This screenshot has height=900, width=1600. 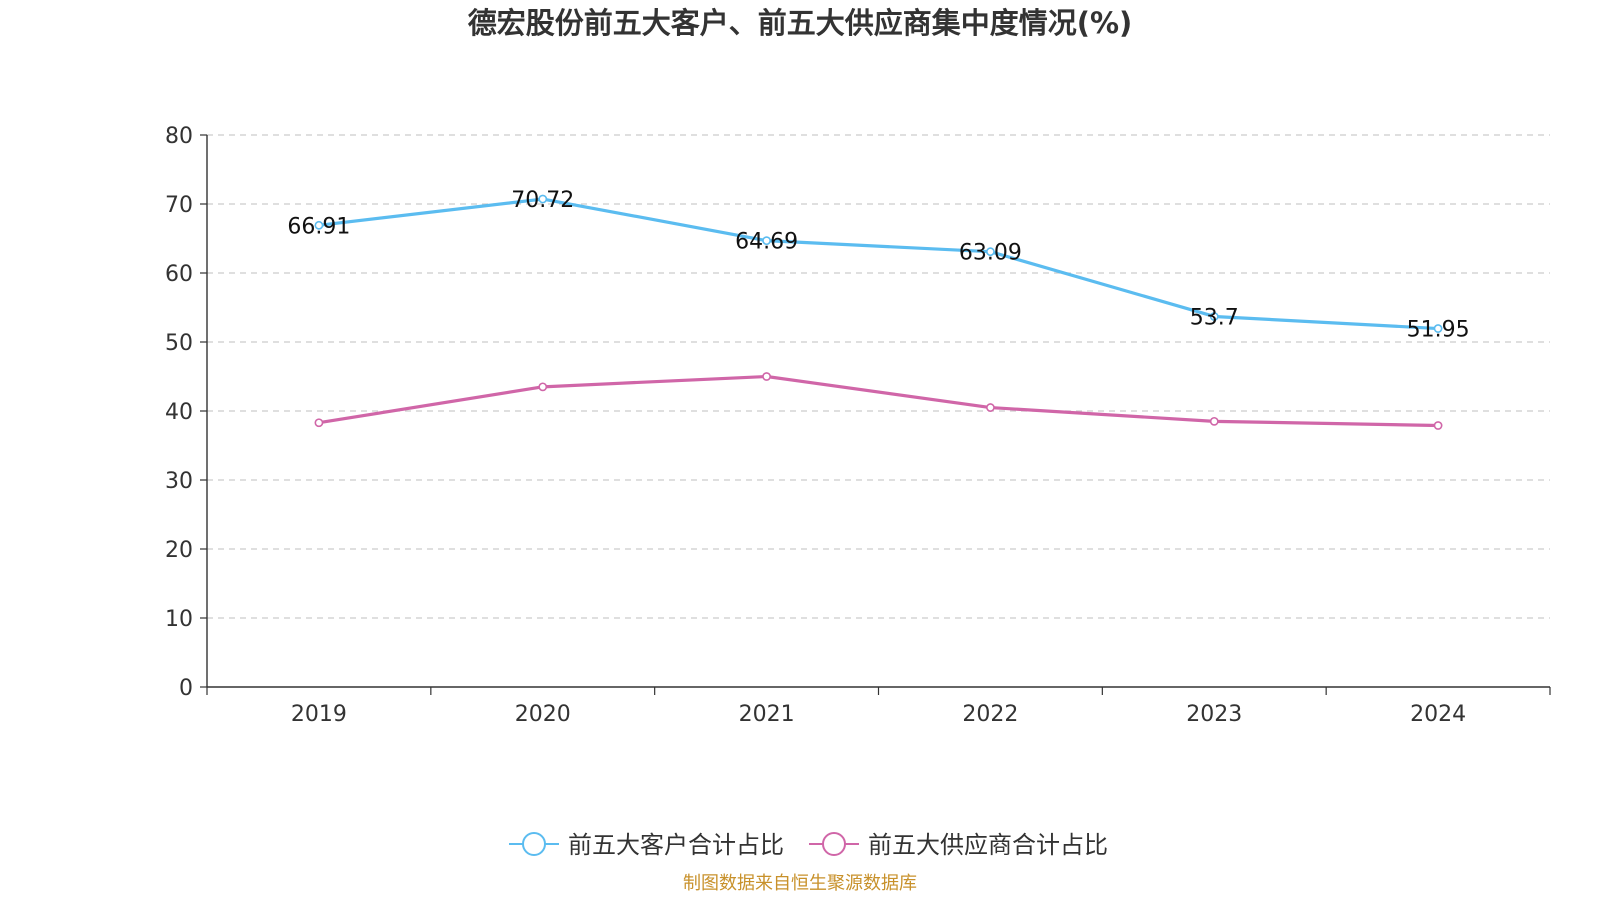 I want to click on data-label: 51.95, so click(x=1438, y=330).